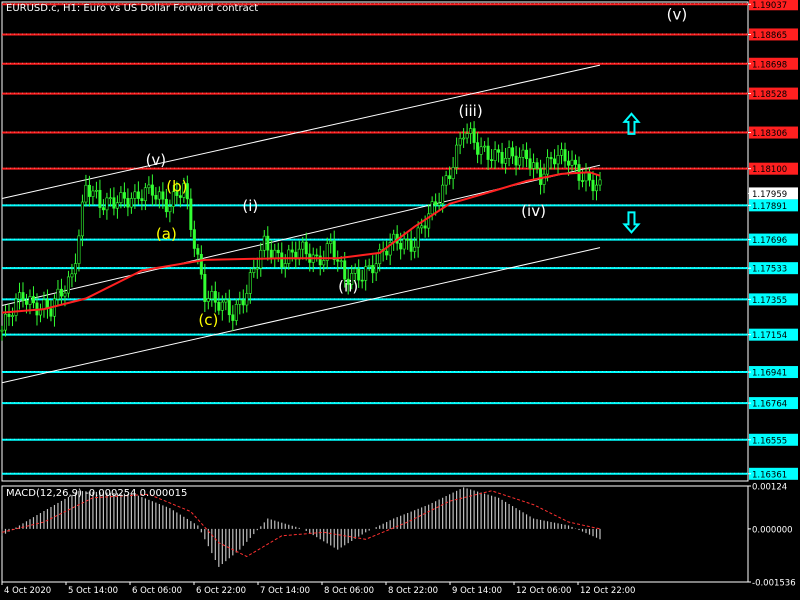 The width and height of the screenshot is (800, 600). What do you see at coordinates (769, 241) in the screenshot?
I see `price-tick-label: 1.17696` at bounding box center [769, 241].